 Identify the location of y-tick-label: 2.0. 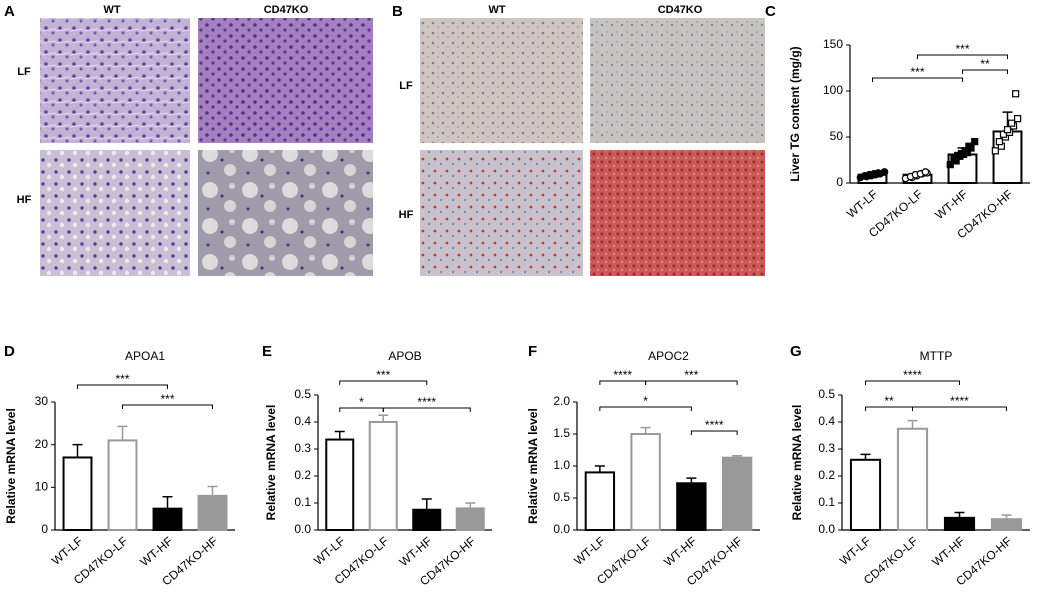
(561, 401).